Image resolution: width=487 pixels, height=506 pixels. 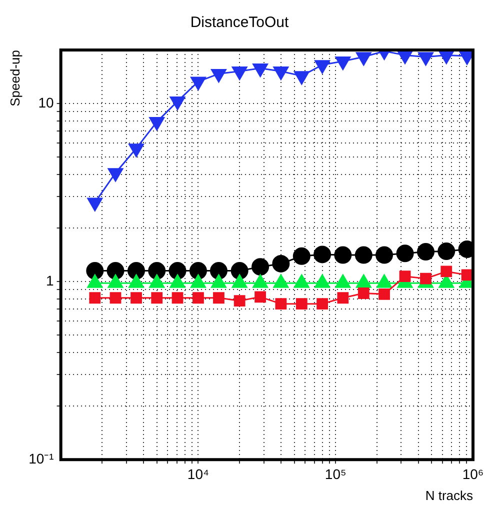 What do you see at coordinates (41, 458) in the screenshot?
I see `y-tick-label: 10⁻¹` at bounding box center [41, 458].